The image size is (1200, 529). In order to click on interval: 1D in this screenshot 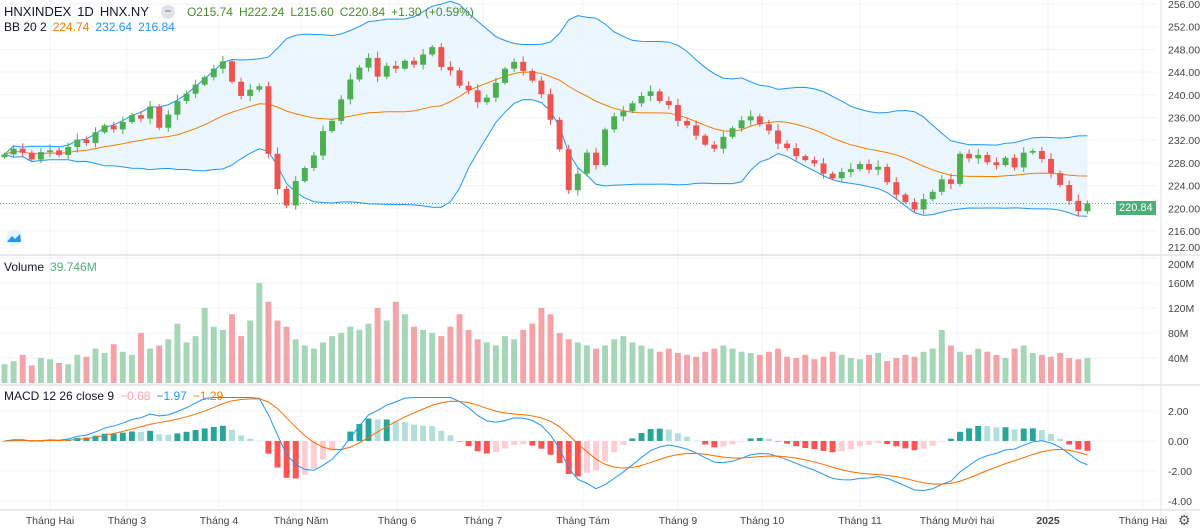, I will do `click(85, 11)`.